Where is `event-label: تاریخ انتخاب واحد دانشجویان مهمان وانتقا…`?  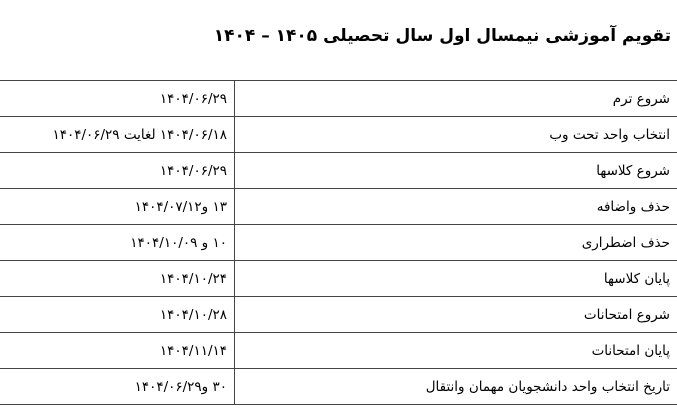 event-label: تاریخ انتخاب واحد دانشجویان مهمان وانتقا… is located at coordinates (455, 386).